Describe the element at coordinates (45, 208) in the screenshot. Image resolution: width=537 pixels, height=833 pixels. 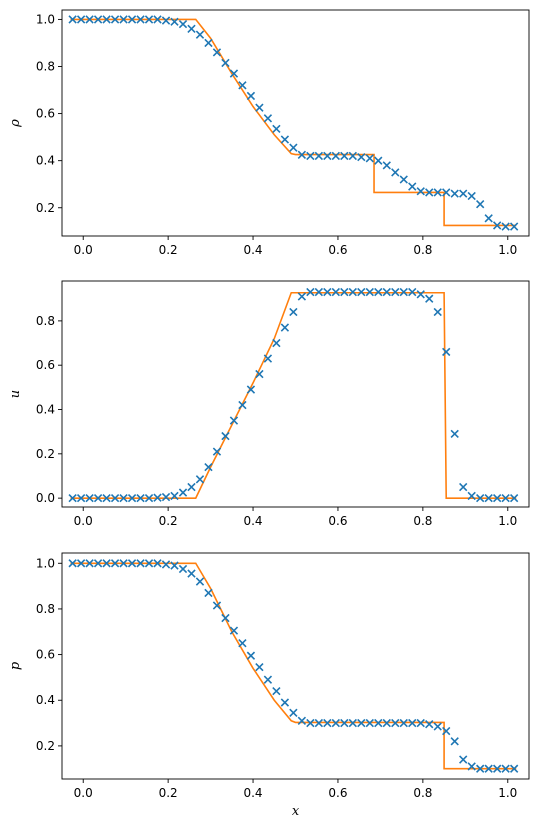
I see `density-y-tick-label: 0.2` at that location.